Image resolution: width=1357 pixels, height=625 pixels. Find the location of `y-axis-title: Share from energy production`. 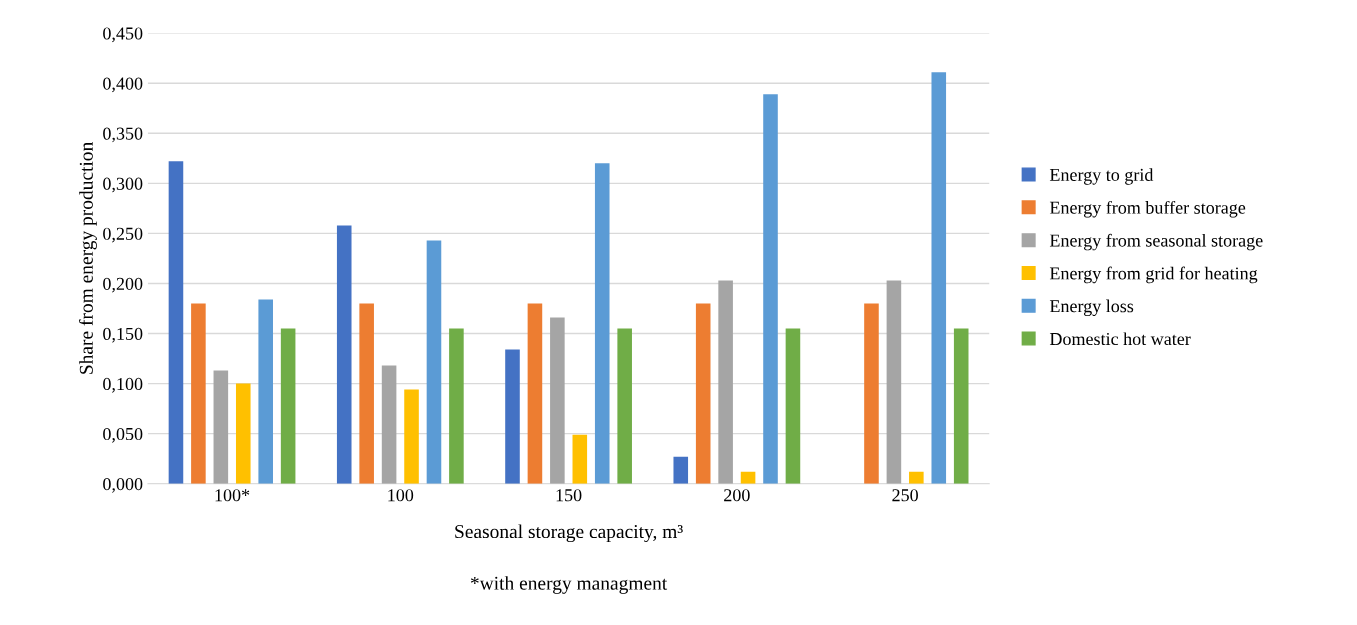

y-axis-title: Share from energy production is located at coordinates (87, 258).